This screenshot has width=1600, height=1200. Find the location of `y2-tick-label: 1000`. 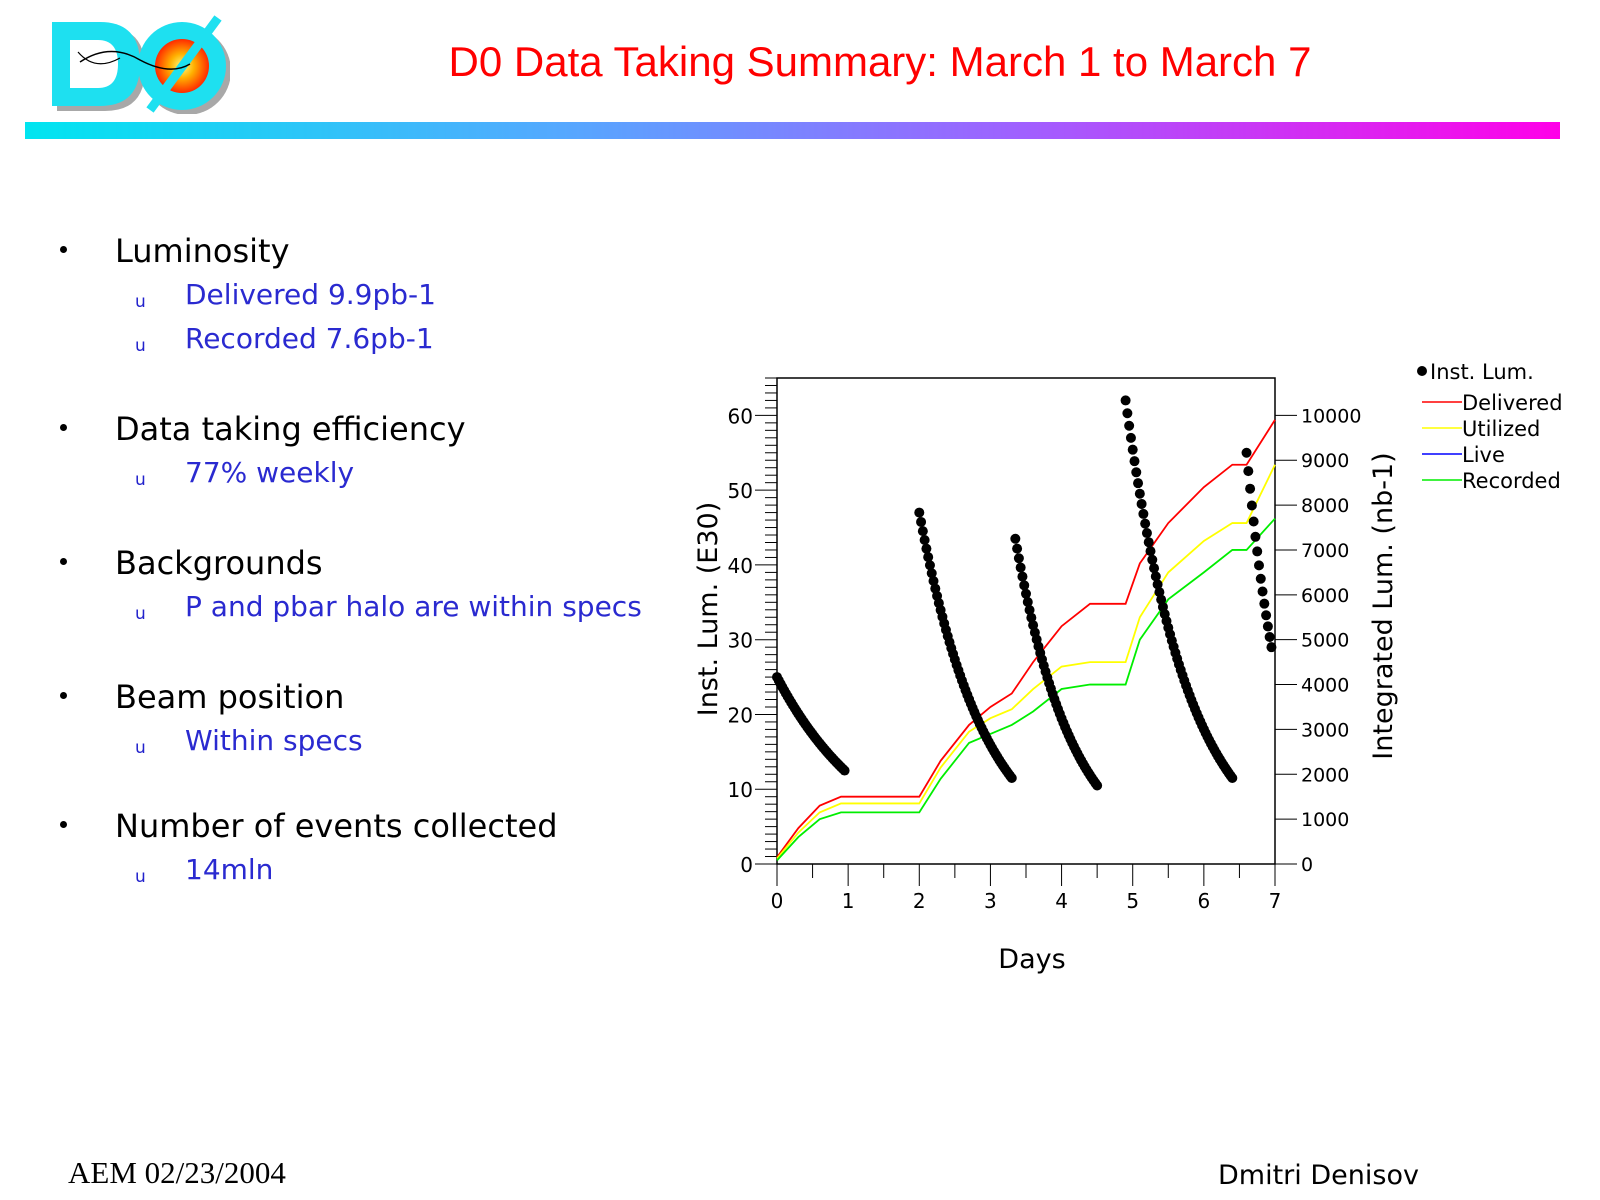

y2-tick-label: 1000 is located at coordinates (1325, 820).